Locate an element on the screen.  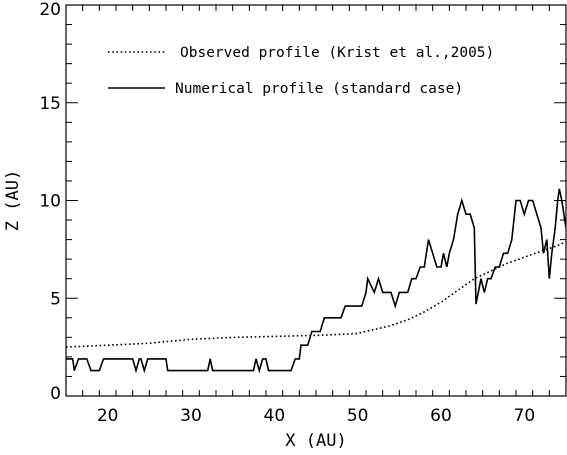
x-axis-label: X (AU) is located at coordinates (315, 441).